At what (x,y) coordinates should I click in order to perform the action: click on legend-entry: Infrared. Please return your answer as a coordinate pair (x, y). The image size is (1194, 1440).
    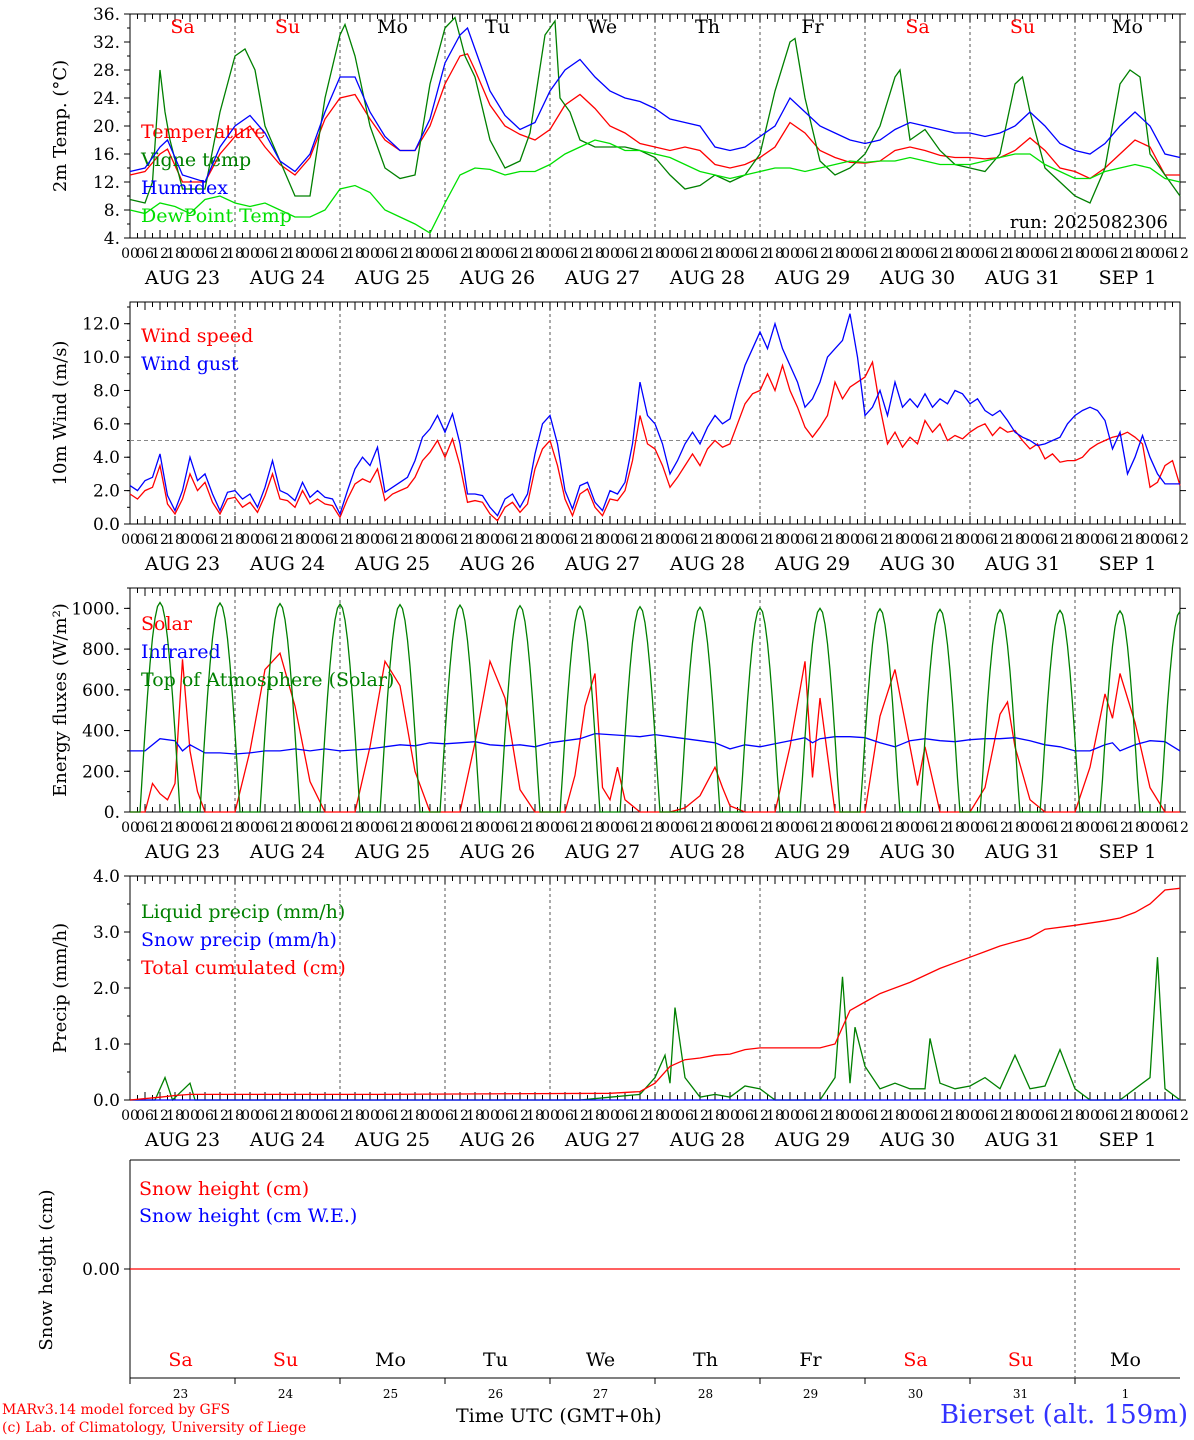
    Looking at the image, I should click on (181, 652).